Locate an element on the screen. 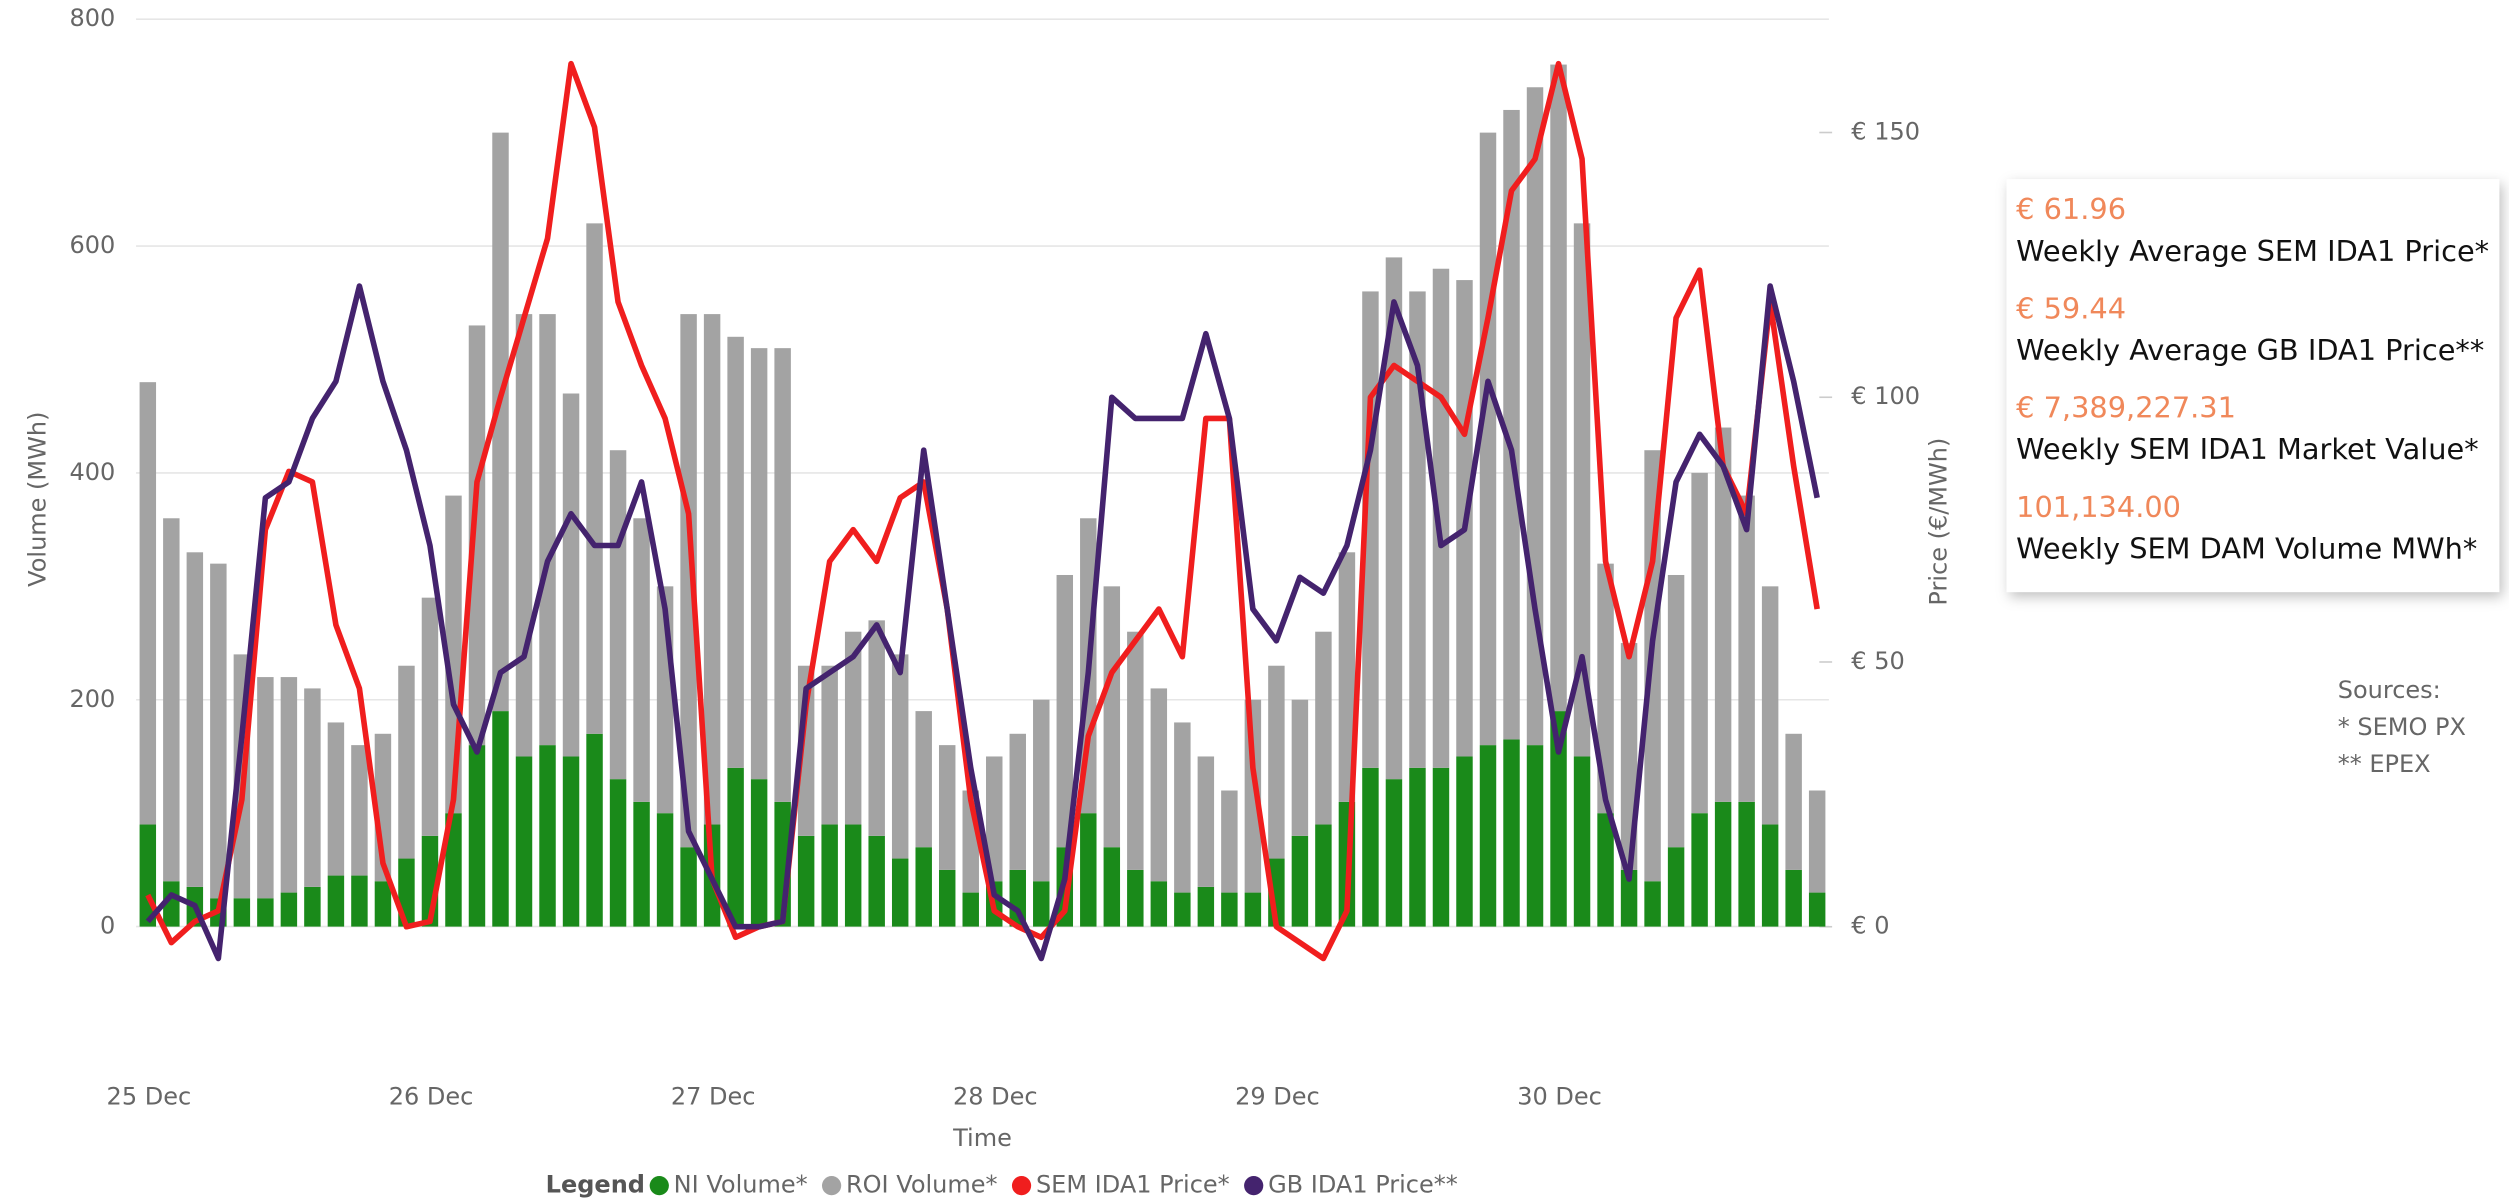  y2-tick-label: € 50 is located at coordinates (1877, 661).